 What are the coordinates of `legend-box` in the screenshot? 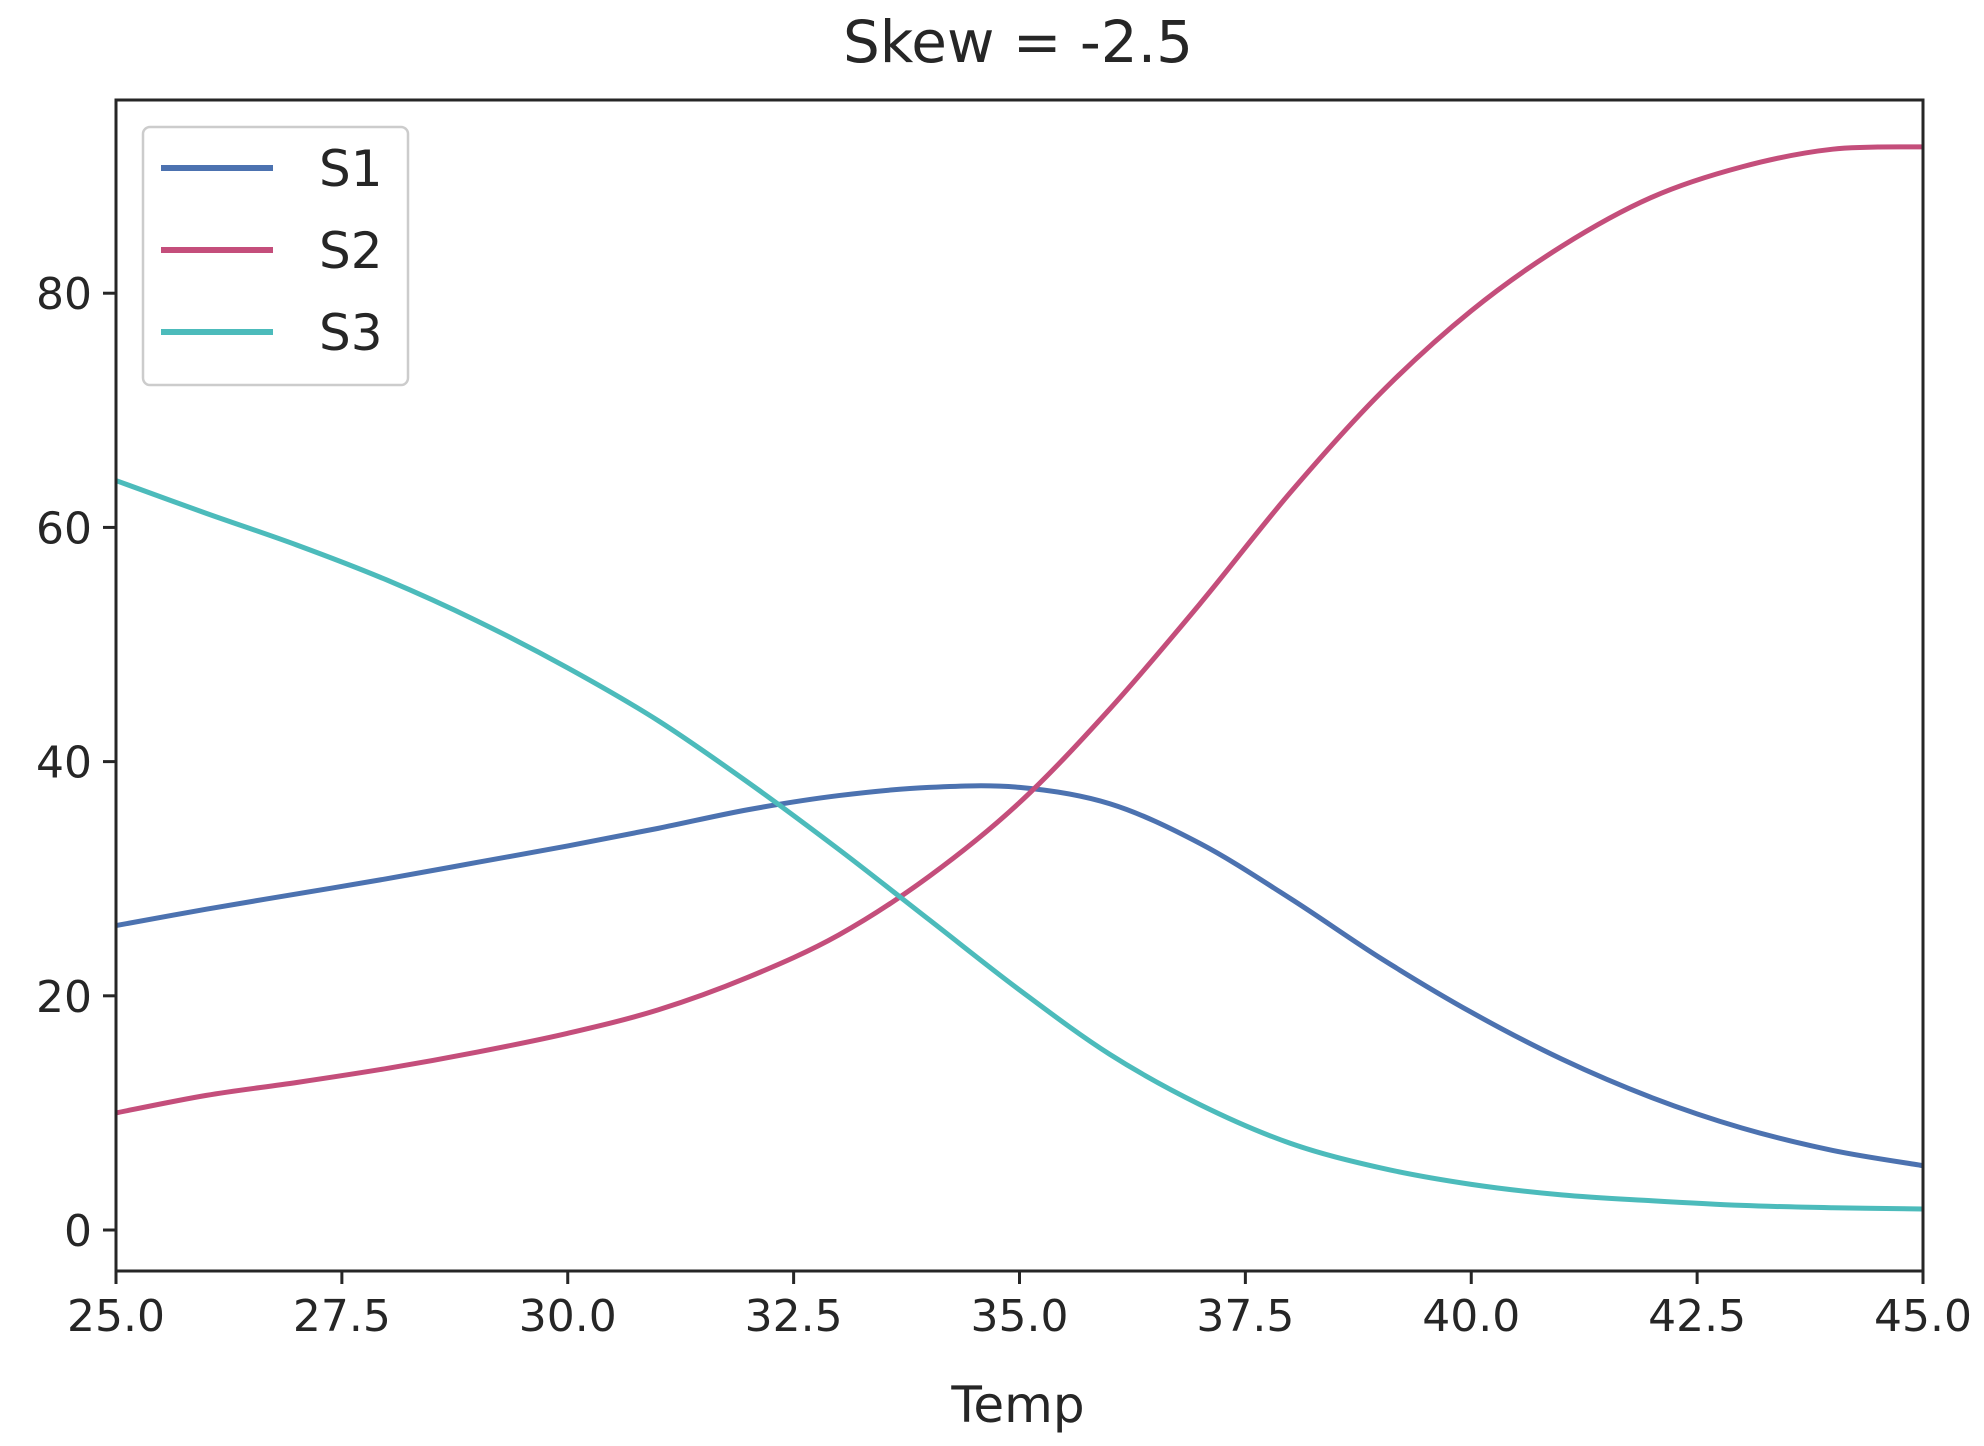 It's located at (275, 256).